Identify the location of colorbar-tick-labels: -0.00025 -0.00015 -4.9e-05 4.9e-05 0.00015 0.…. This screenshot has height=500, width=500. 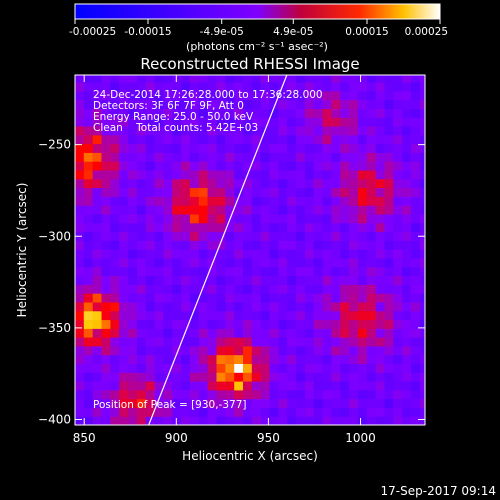
(258, 32).